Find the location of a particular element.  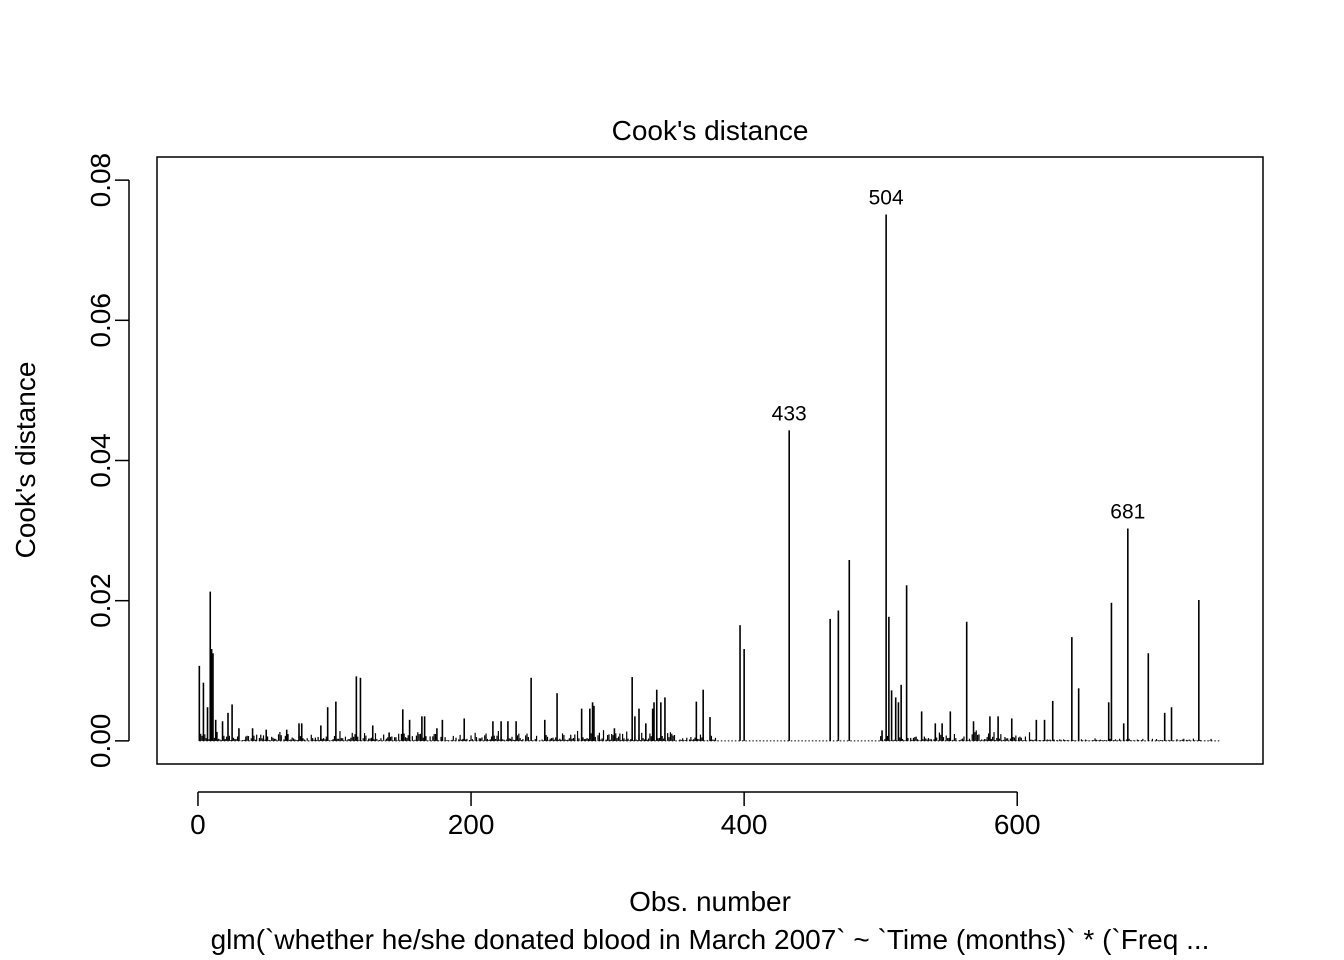

x-tick-label: 600 is located at coordinates (1017, 824).